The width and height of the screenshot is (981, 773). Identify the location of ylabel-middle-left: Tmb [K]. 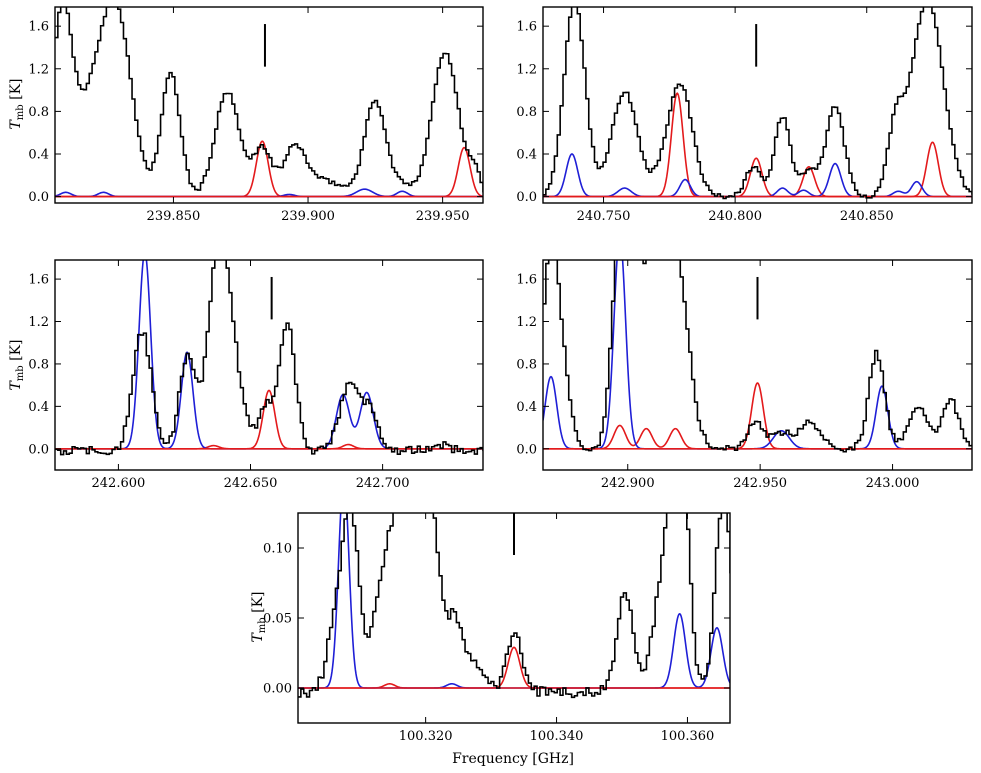
(17, 364).